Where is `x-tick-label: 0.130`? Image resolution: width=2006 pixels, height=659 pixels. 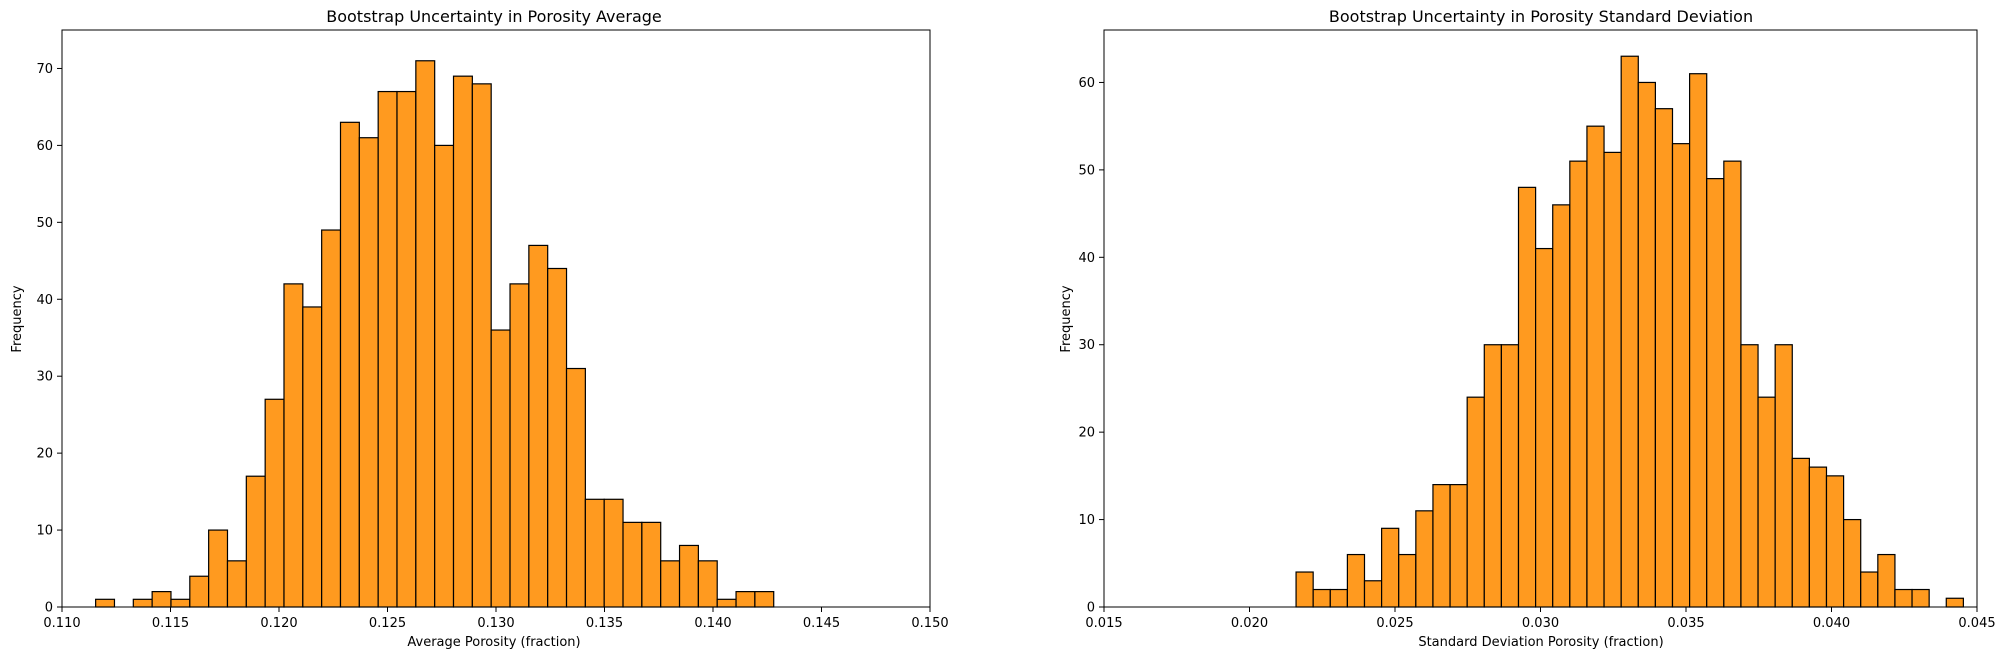 x-tick-label: 0.130 is located at coordinates (495, 623).